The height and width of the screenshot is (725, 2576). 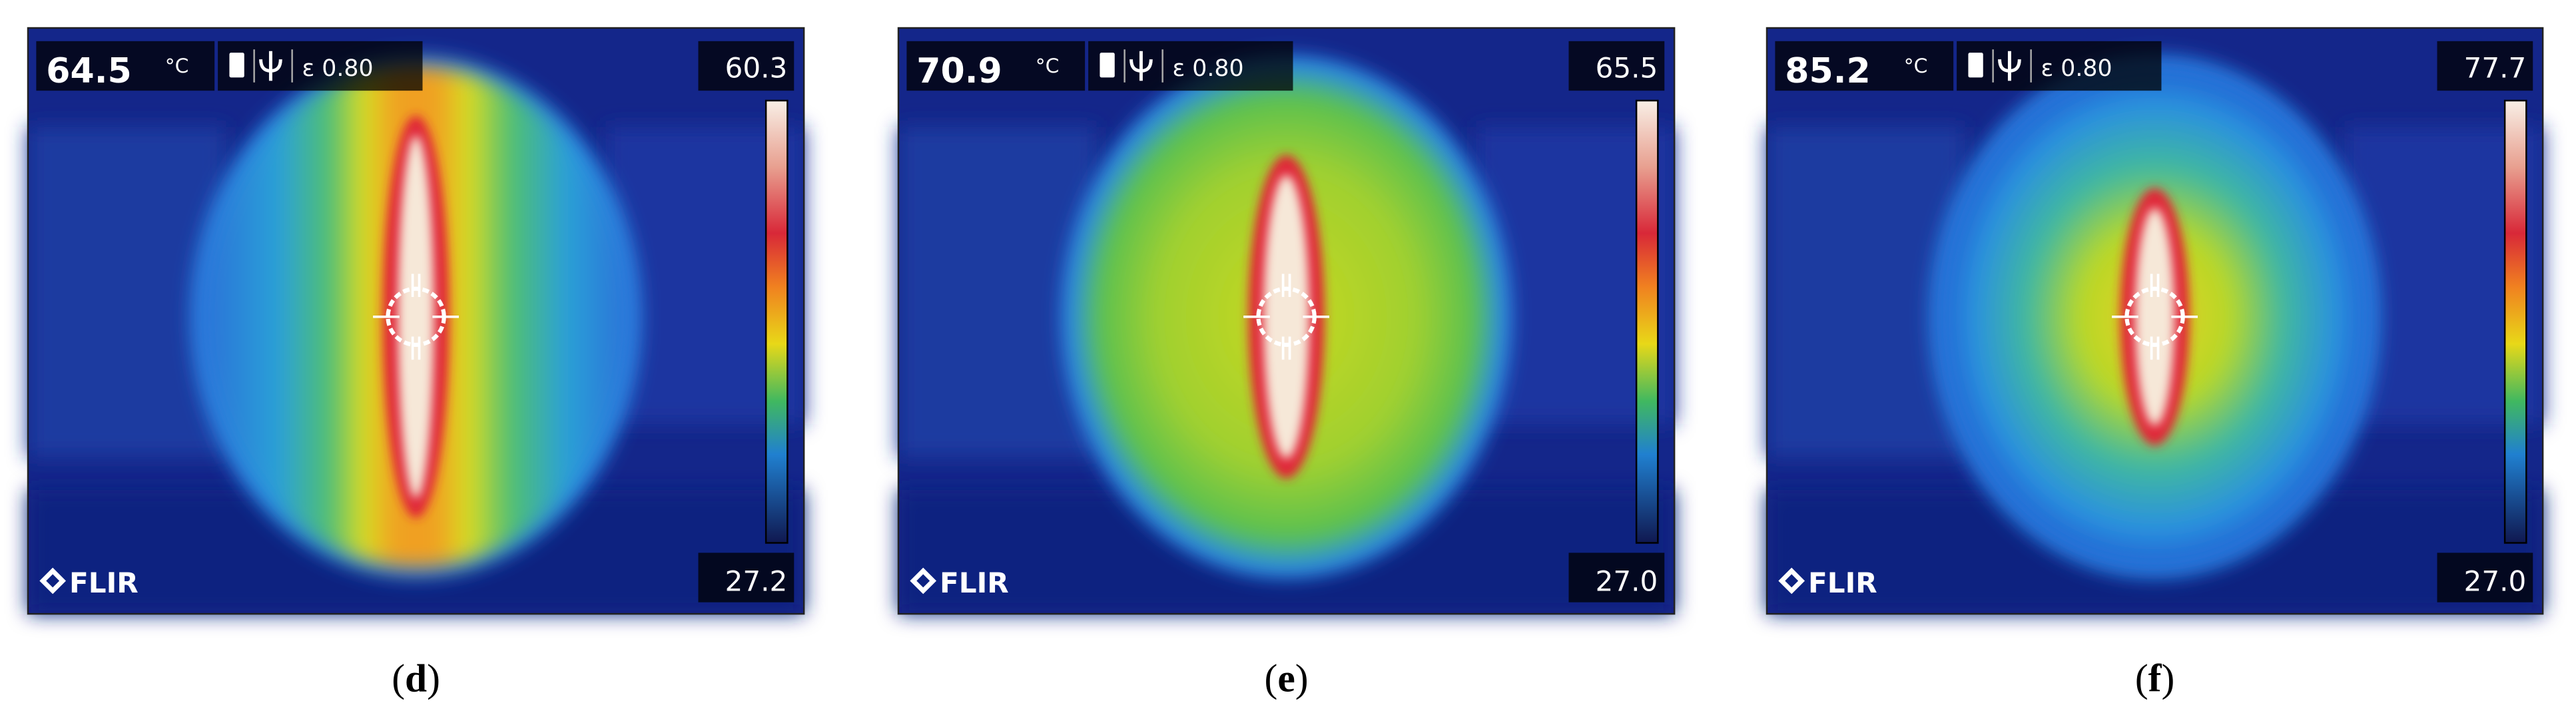 I want to click on spot-temperature: 70.9, so click(x=959, y=71).